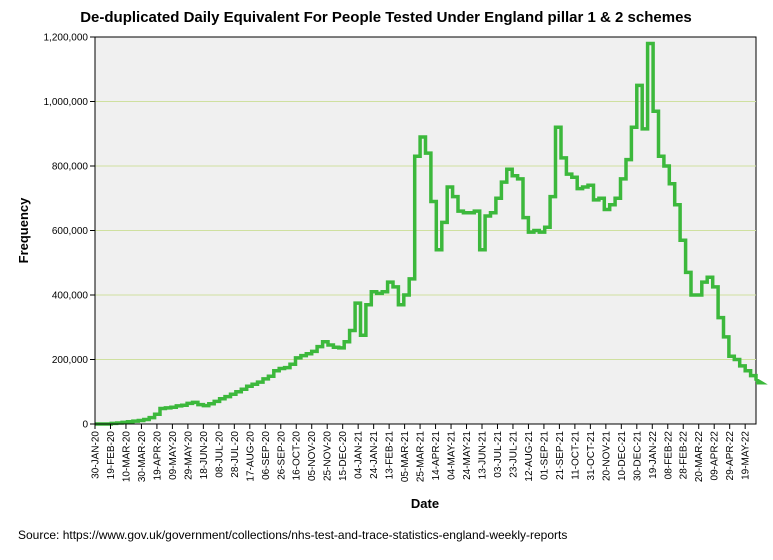 The width and height of the screenshot is (773, 560). Describe the element at coordinates (85, 425) in the screenshot. I see `y-tick-label: 0` at that location.